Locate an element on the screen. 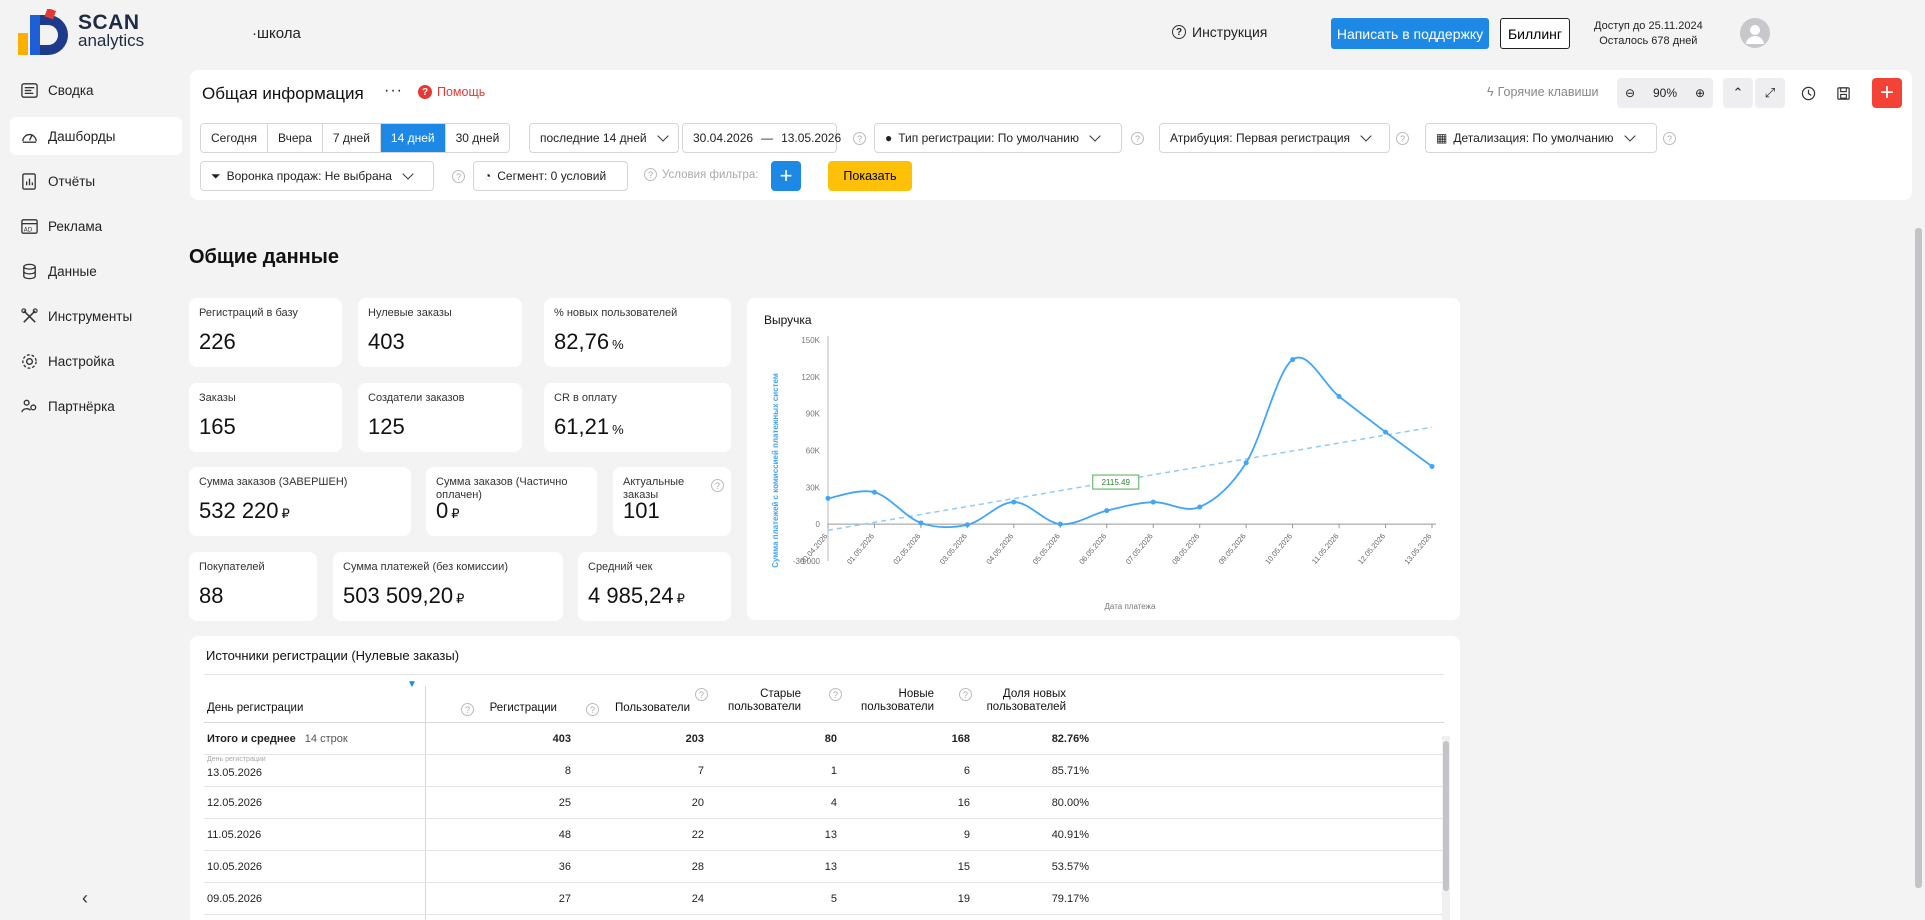 The image size is (1925, 920). kpi-label: % новых пользователей is located at coordinates (616, 313).